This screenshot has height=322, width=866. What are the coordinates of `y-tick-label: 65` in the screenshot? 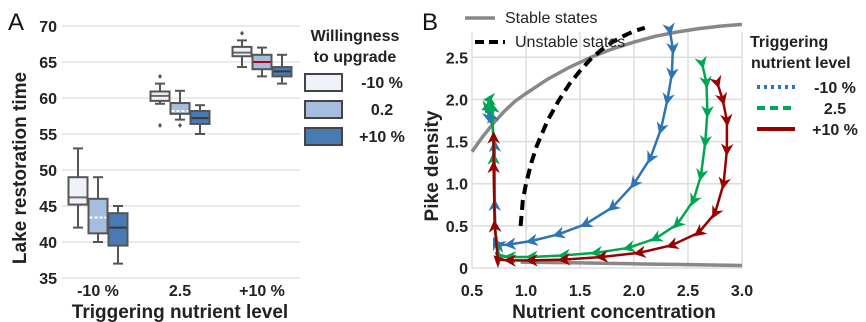 It's located at (48, 63).